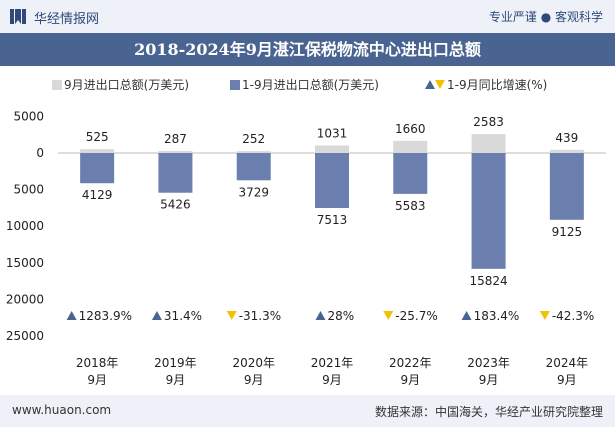  What do you see at coordinates (18, 16) in the screenshot?
I see `logo-icon` at bounding box center [18, 16].